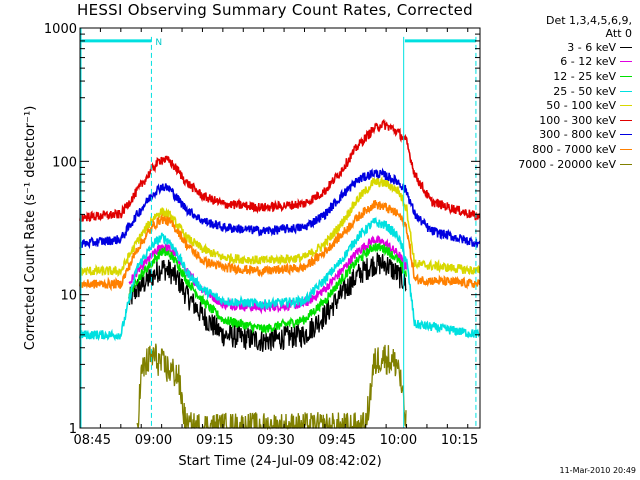 The height and width of the screenshot is (480, 640). Describe the element at coordinates (567, 164) in the screenshot. I see `legend-item-label: 7000 - 20000 keV` at that location.